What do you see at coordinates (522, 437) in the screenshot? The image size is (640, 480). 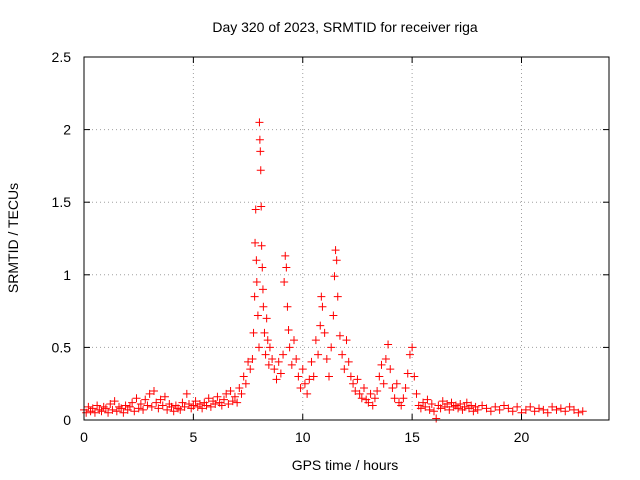 I see `x-tick-label: 20` at bounding box center [522, 437].